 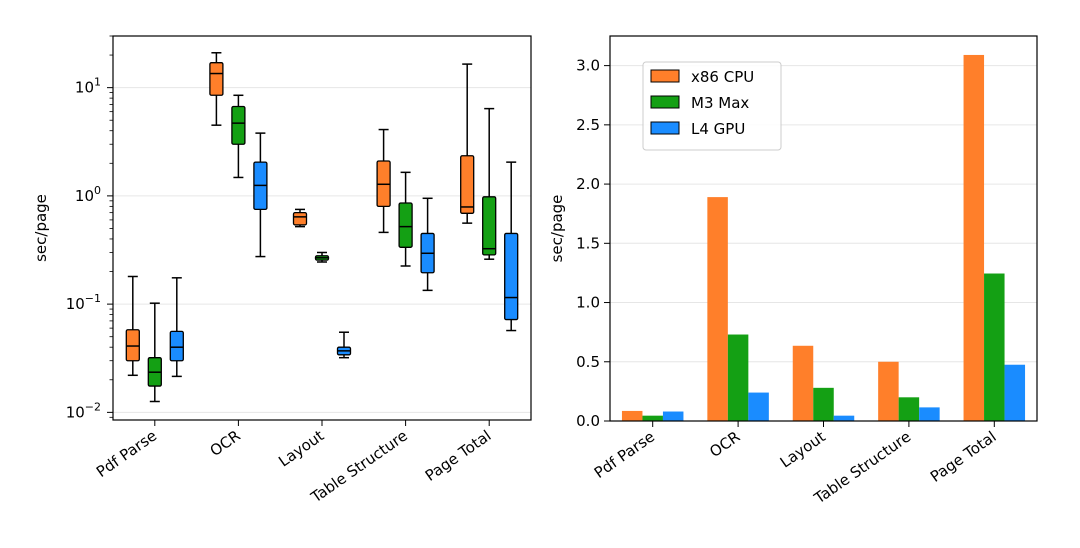 What do you see at coordinates (88, 194) in the screenshot?
I see `y-tick-label: 10⁰` at bounding box center [88, 194].